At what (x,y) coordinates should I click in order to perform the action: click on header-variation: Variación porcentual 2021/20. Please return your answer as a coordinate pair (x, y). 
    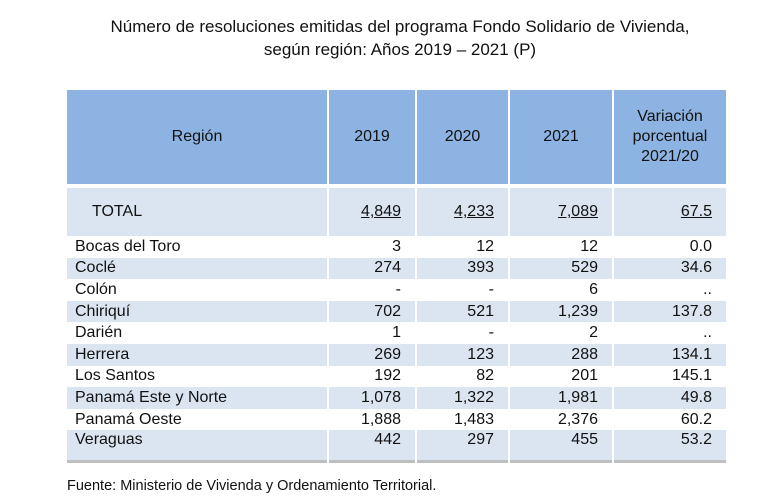
    Looking at the image, I should click on (670, 139).